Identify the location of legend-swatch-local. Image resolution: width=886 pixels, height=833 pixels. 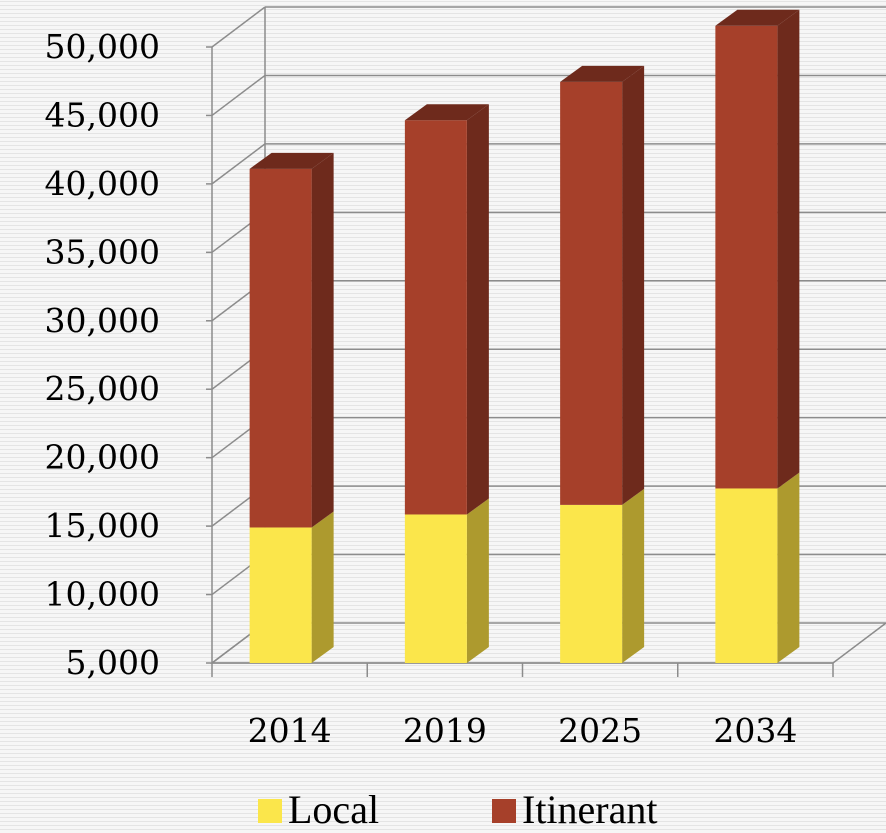
(270, 811).